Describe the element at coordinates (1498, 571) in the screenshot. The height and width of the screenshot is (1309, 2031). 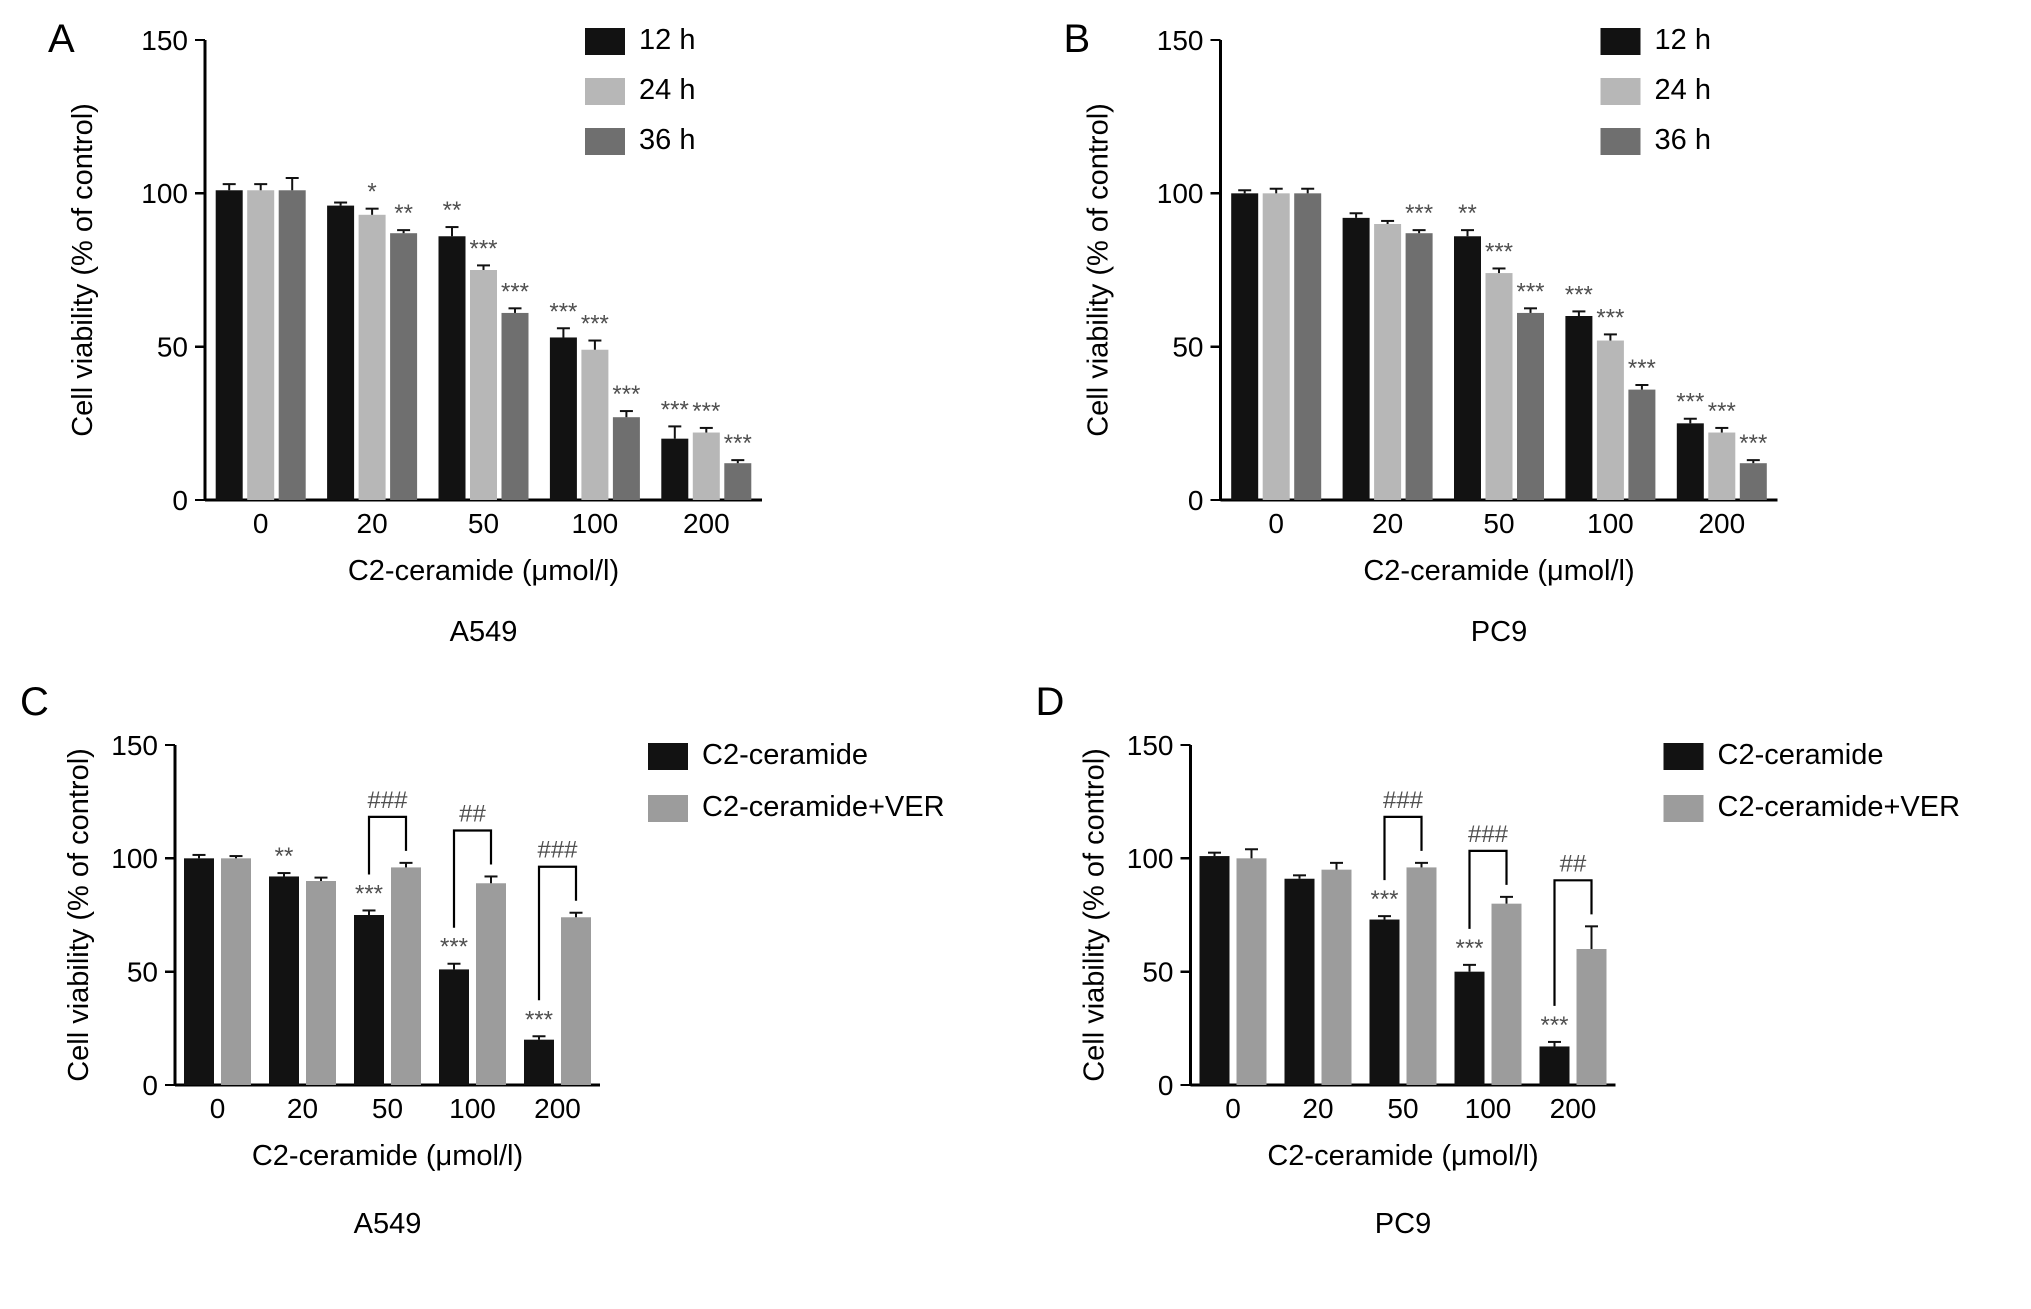
I see `x-axis-label: C2-ceramide (μmol/l)` at that location.